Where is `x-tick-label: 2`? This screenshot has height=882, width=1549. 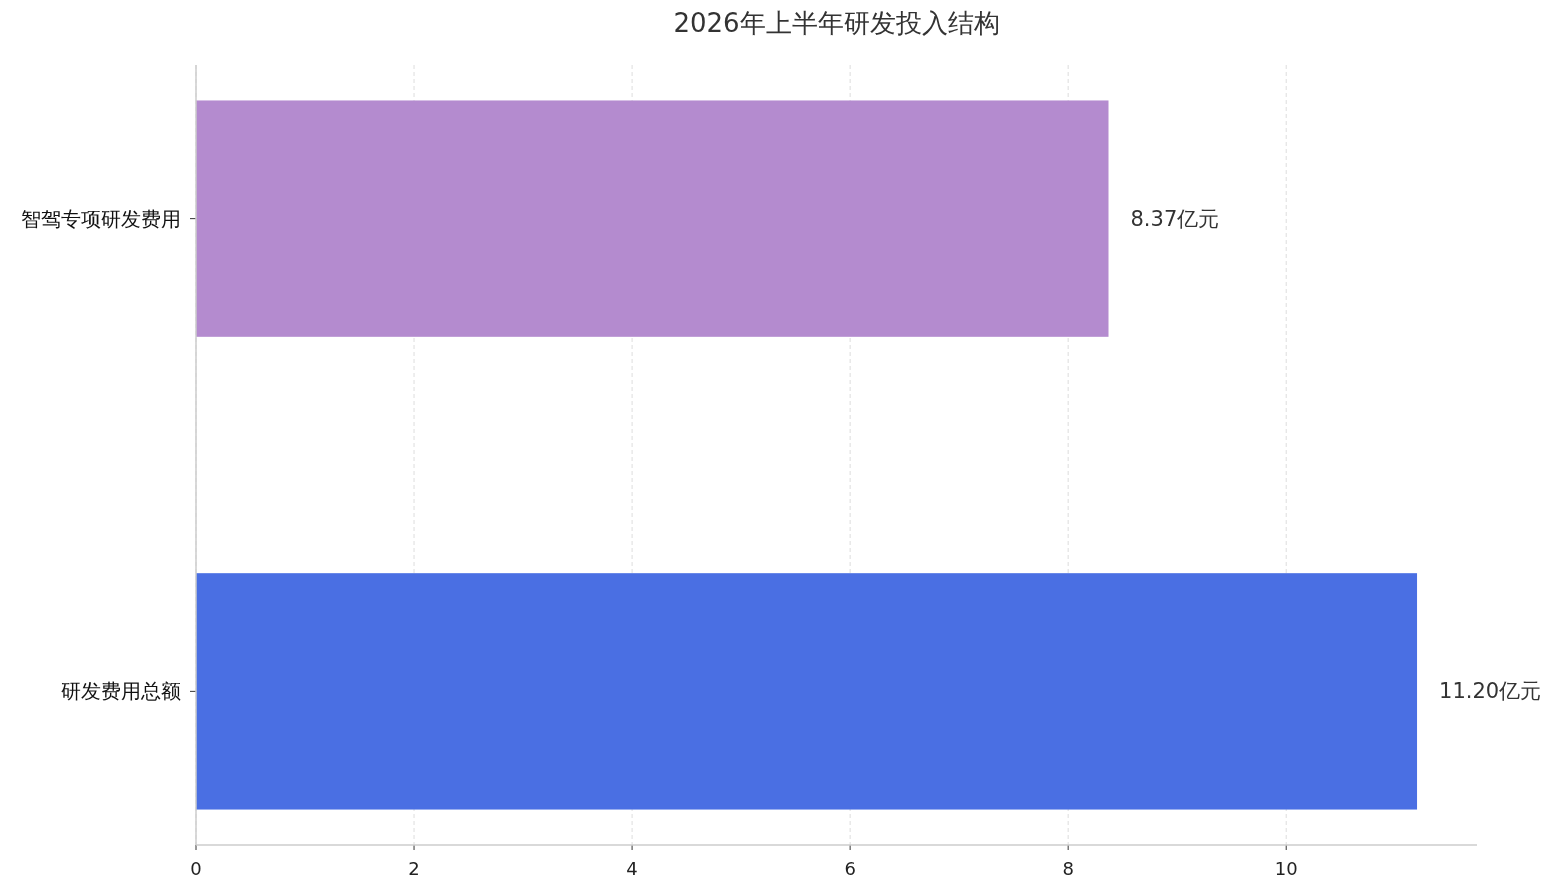
x-tick-label: 2 is located at coordinates (414, 868).